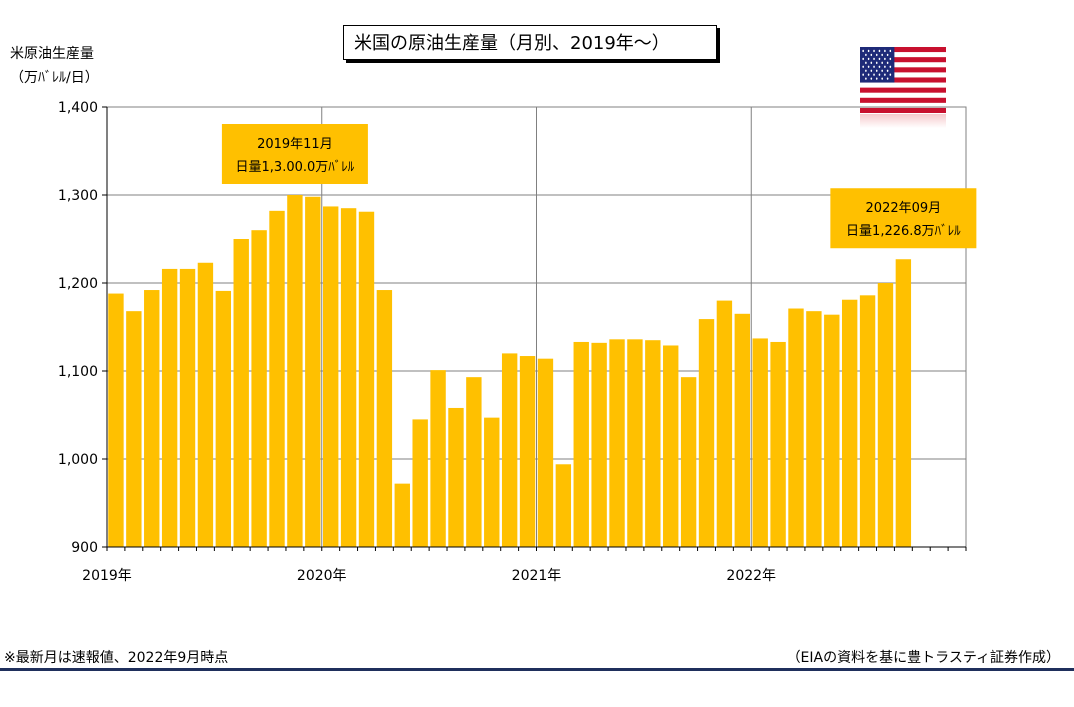  Describe the element at coordinates (54, 66) in the screenshot. I see `y-axis-label: 米原油生産量 （万ﾊﾞﾚﾙ/日）` at that location.